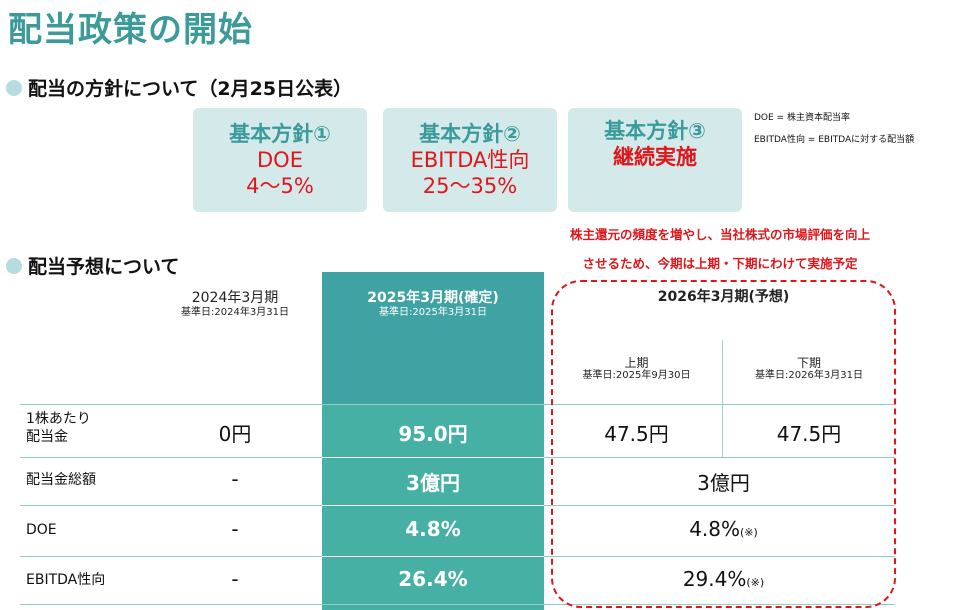  What do you see at coordinates (190, 89) in the screenshot?
I see `policy-heading-text: 配当の方針について（2月25日公表）` at bounding box center [190, 89].